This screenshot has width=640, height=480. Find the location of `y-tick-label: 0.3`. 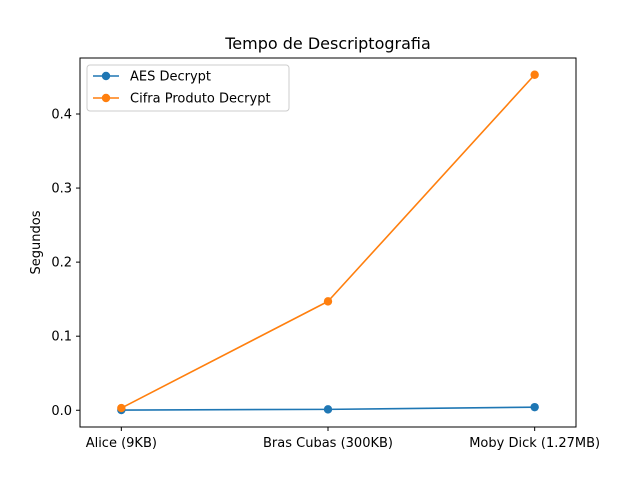

y-tick-label: 0.3 is located at coordinates (61, 189).